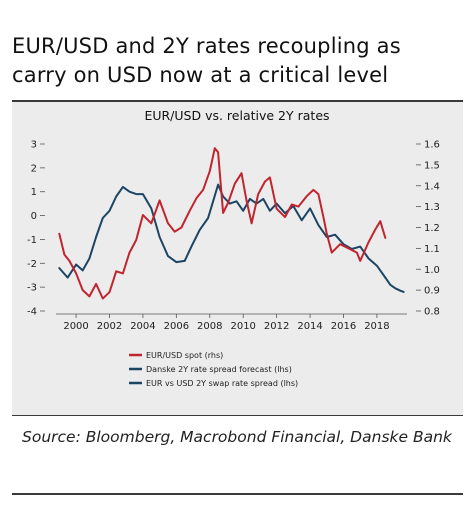 Image resolution: width=475 pixels, height=506 pixels. Describe the element at coordinates (34, 145) in the screenshot. I see `left-tick-label: 3` at that location.